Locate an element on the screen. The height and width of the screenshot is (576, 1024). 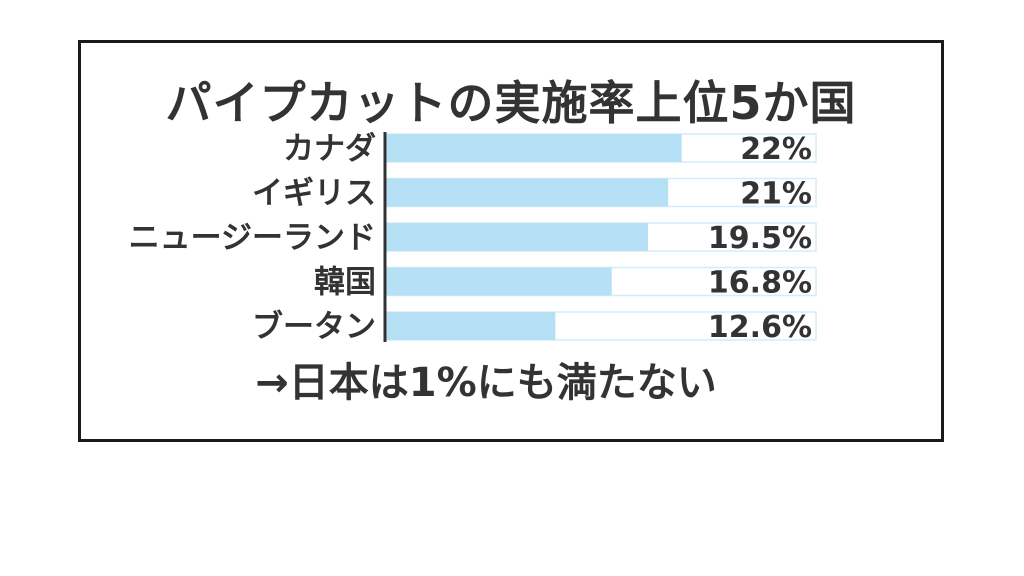
category-label: カナダ is located at coordinates (329, 149).